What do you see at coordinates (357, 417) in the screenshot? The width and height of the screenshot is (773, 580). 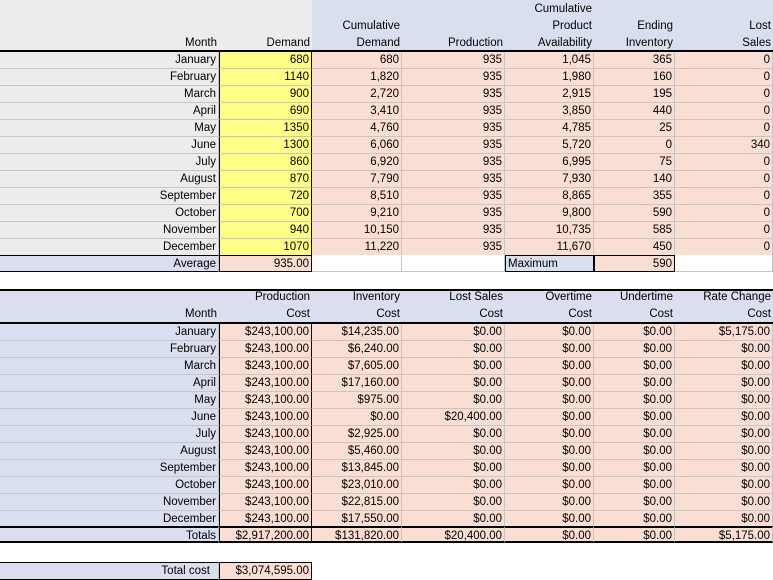 I see `inventory-cost-cell: $0.00` at bounding box center [357, 417].